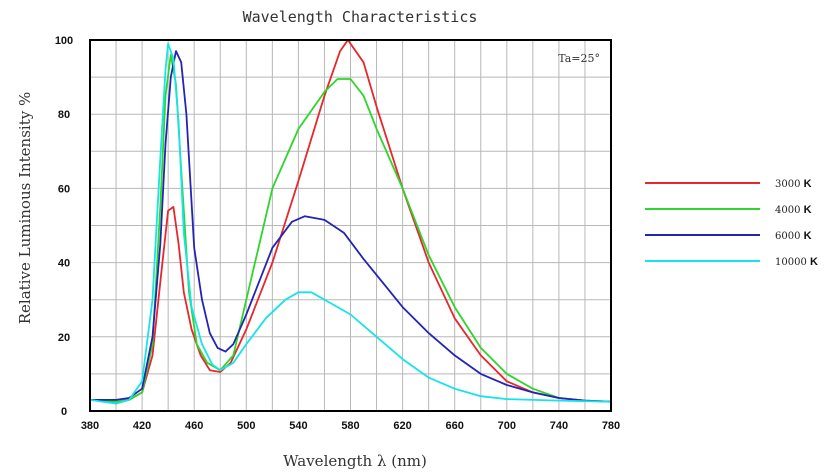  What do you see at coordinates (507, 426) in the screenshot?
I see `x-tick-label: 700` at bounding box center [507, 426].